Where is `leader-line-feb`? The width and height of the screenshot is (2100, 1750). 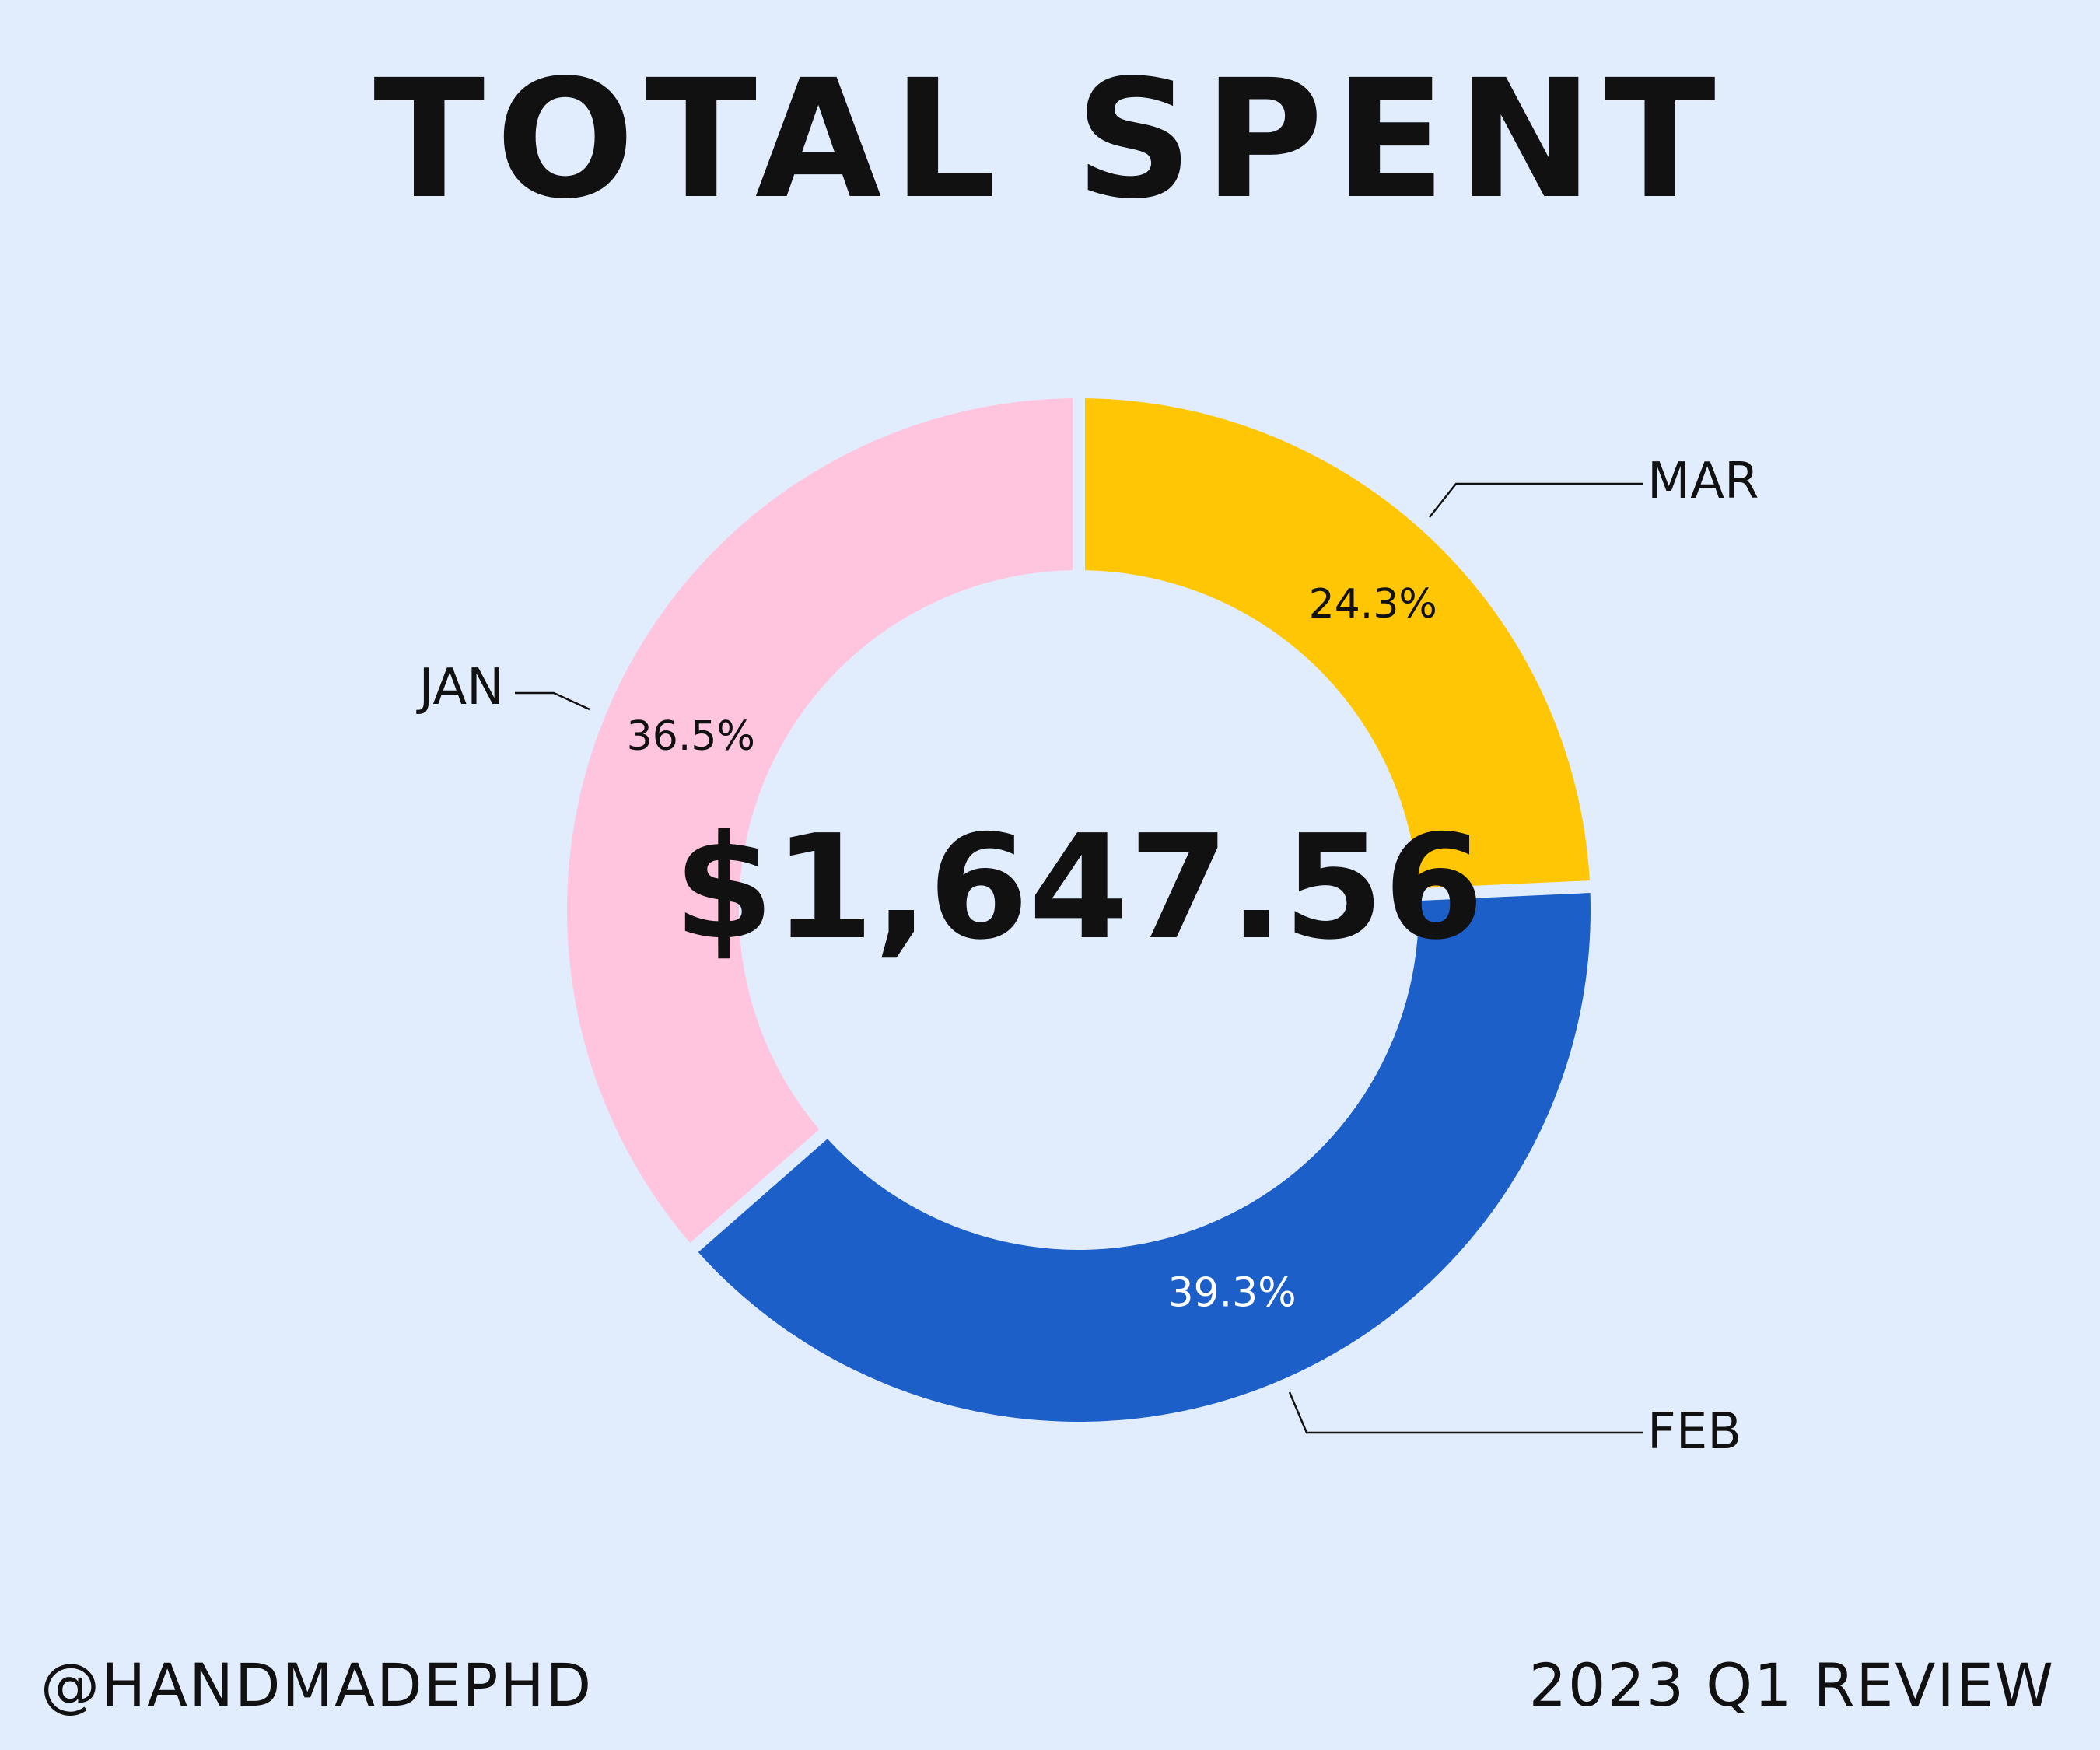
leader-line-feb is located at coordinates (1465, 1412).